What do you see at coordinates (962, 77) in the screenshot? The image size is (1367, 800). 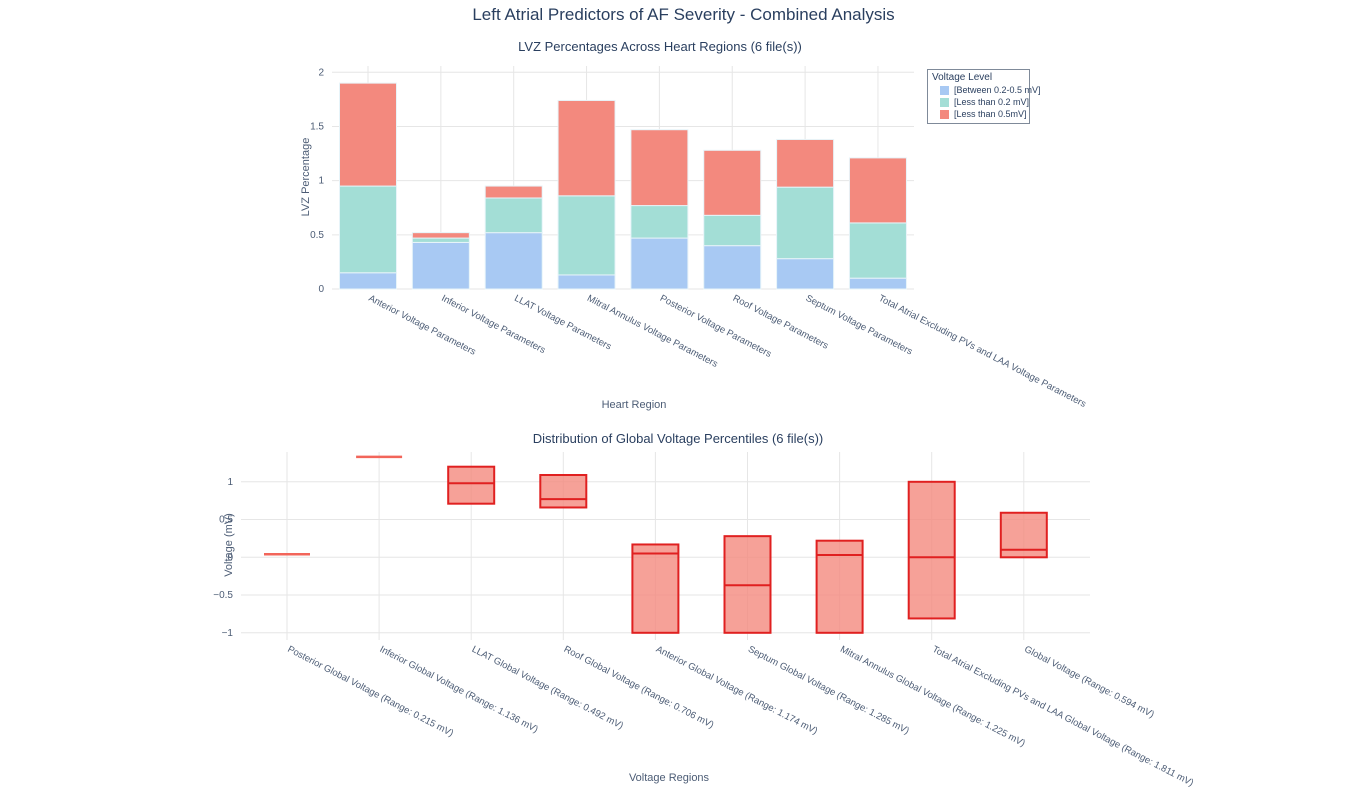 I see `legend-title: Voltage Level` at bounding box center [962, 77].